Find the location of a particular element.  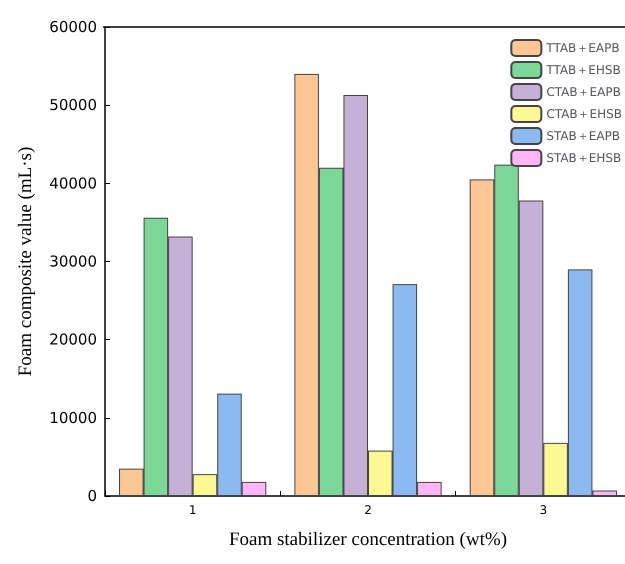

y-tick-label: 50000 is located at coordinates (73, 105).